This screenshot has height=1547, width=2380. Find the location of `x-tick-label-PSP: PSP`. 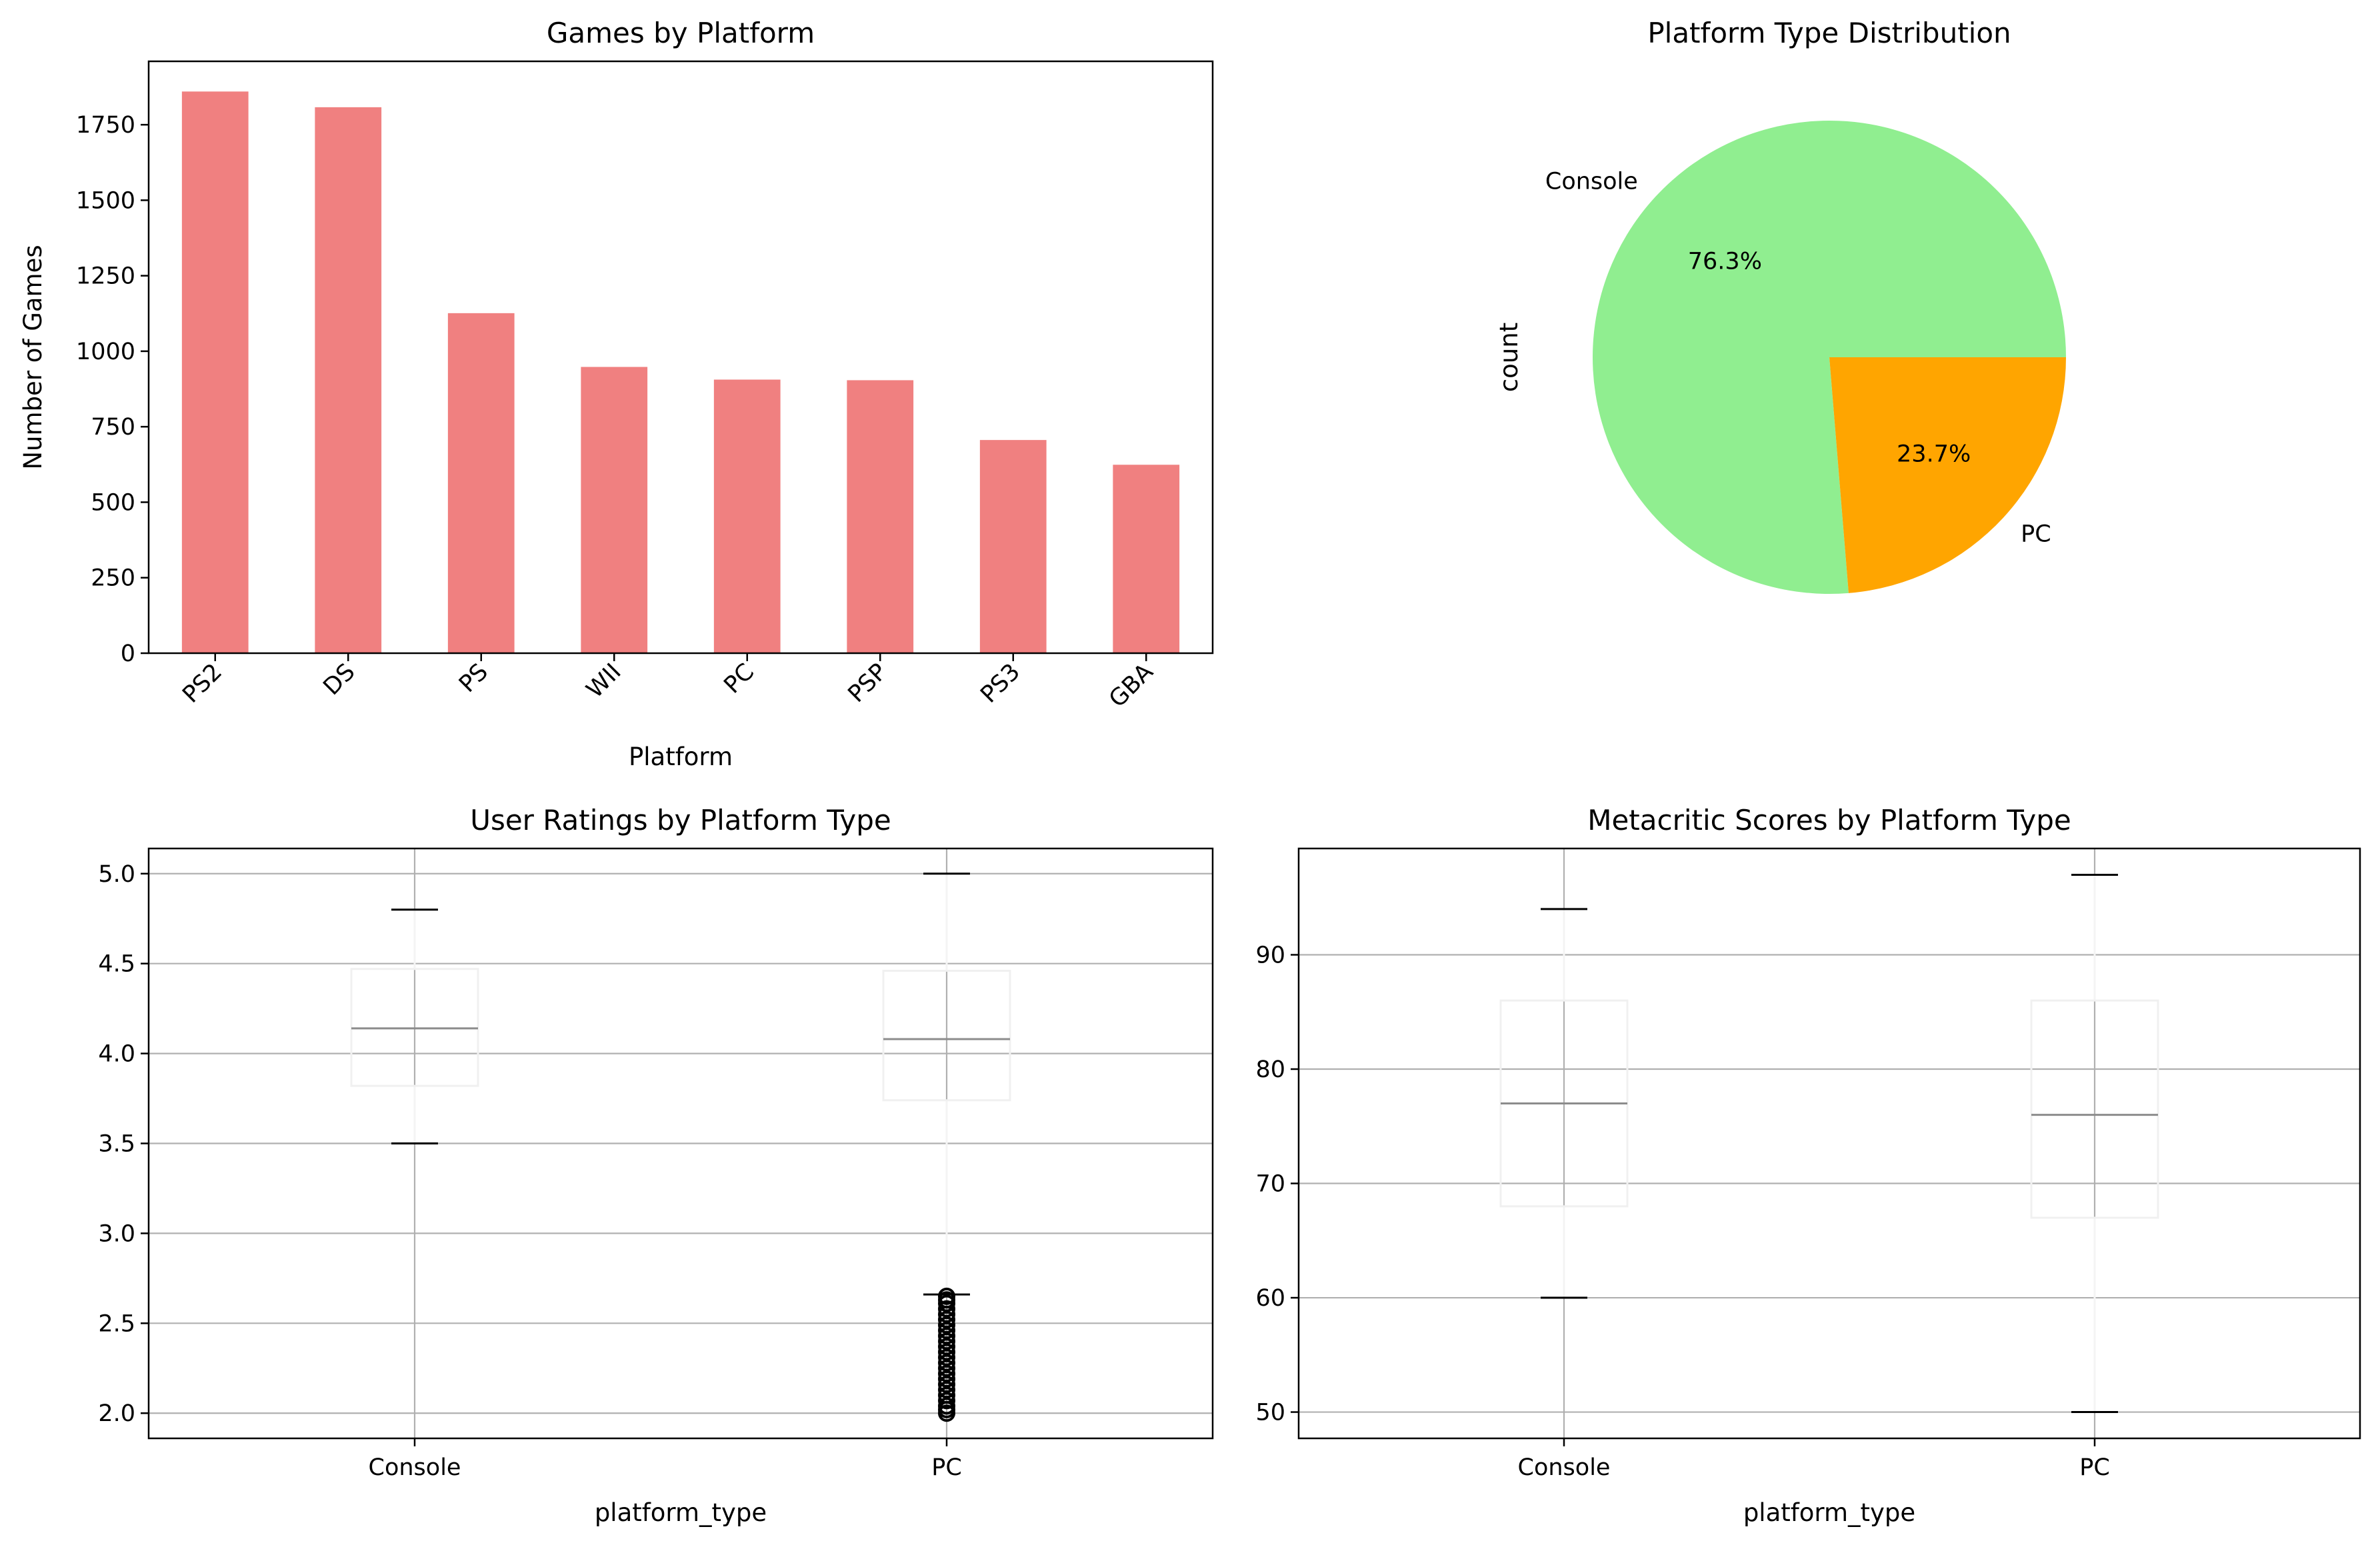

x-tick-label-PSP: PSP is located at coordinates (868, 684).